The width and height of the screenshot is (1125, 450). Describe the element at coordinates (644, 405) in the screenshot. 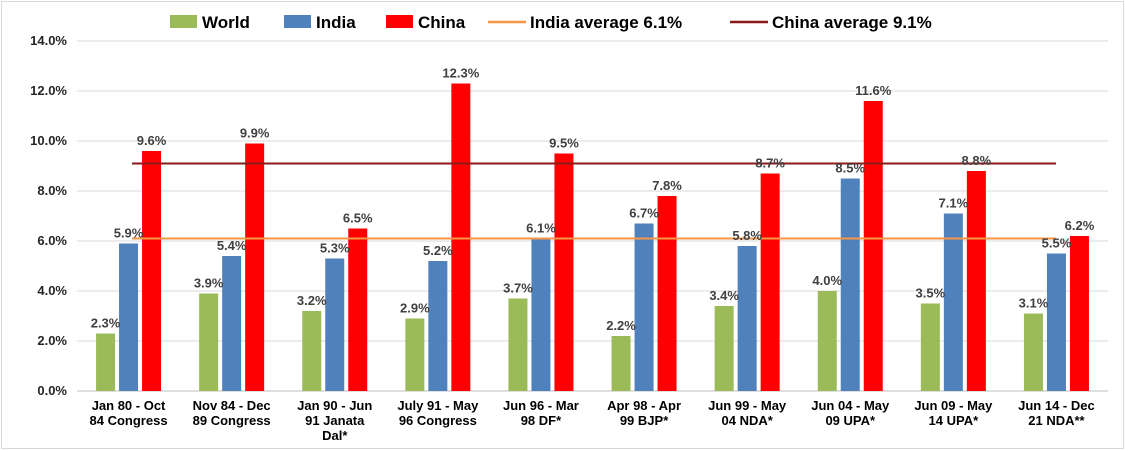

I see `x-tick-label-line: Apr 98 - Apr` at that location.